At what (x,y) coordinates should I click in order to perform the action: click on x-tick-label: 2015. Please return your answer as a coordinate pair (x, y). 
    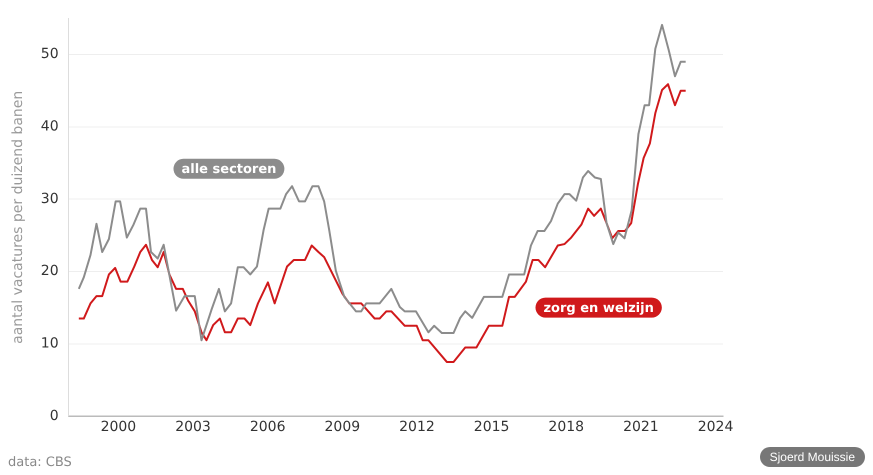
    Looking at the image, I should click on (492, 427).